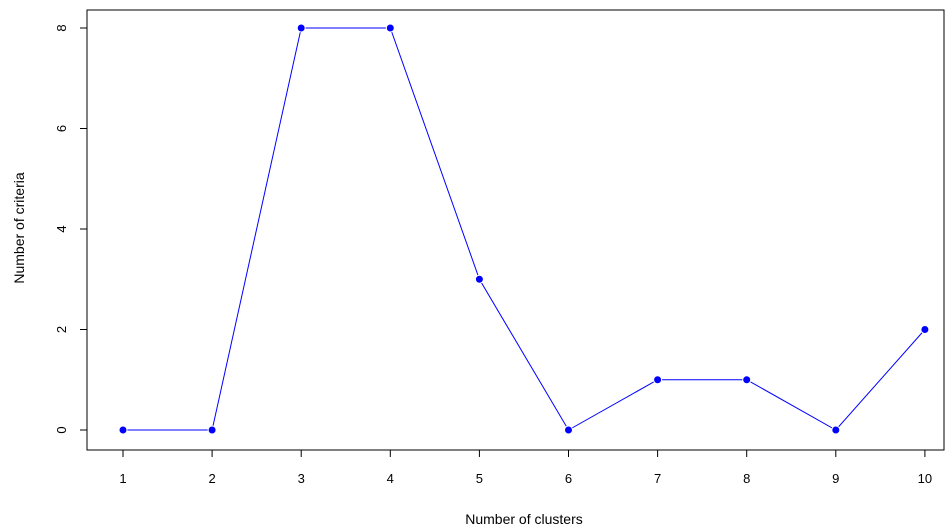 The width and height of the screenshot is (947, 530). Describe the element at coordinates (61, 27) in the screenshot. I see `y-tick-label: 8` at that location.